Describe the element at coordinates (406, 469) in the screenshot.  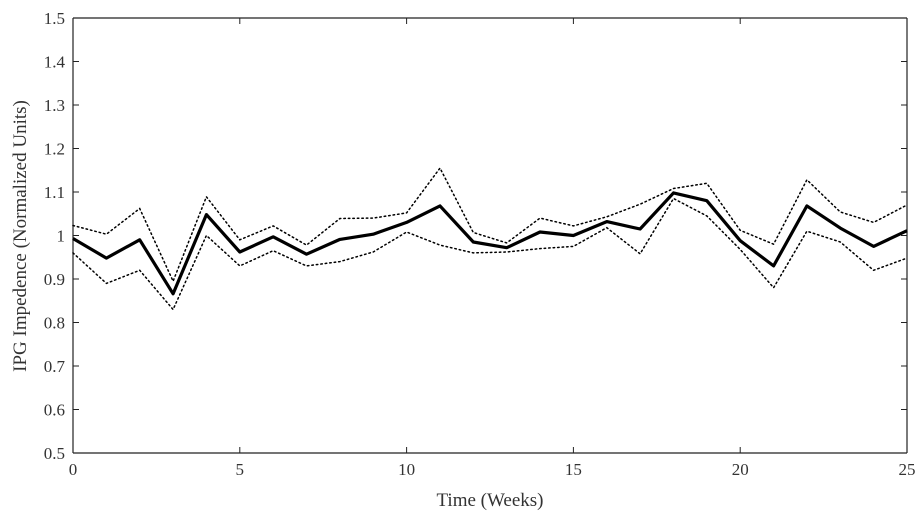
I see `x-tick-label: 10` at that location.